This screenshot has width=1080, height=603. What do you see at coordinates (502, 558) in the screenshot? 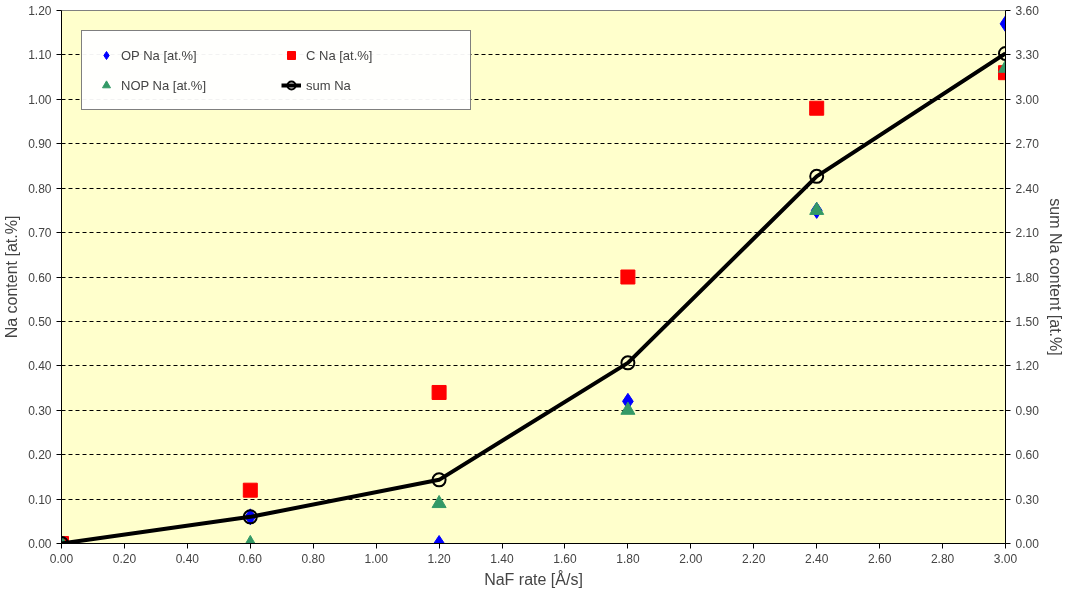
I see `x-tick-label: 1.40` at bounding box center [502, 558].